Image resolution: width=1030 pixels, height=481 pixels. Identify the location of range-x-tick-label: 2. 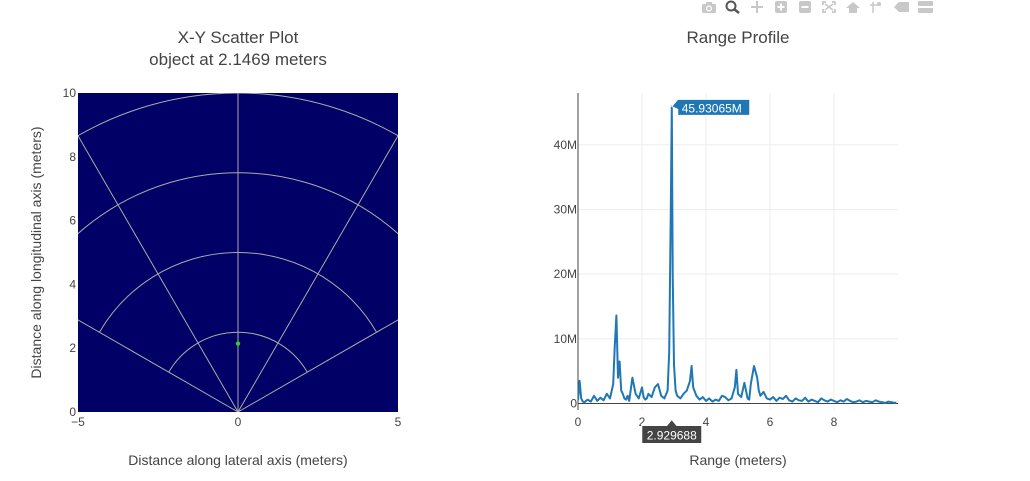
(642, 422).